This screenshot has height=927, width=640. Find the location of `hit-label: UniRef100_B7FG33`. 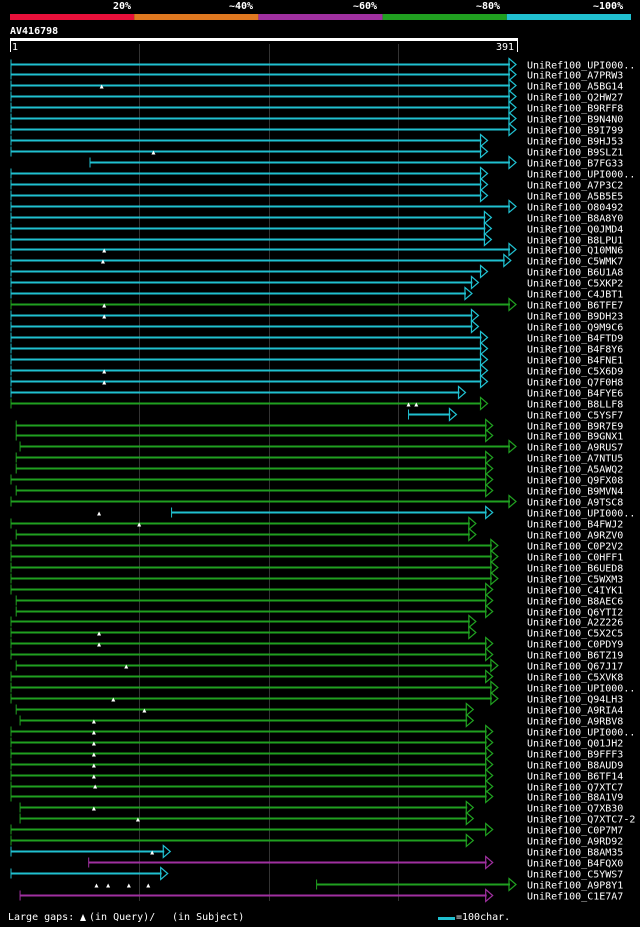

hit-label: UniRef100_B7FG33 is located at coordinates (575, 164).